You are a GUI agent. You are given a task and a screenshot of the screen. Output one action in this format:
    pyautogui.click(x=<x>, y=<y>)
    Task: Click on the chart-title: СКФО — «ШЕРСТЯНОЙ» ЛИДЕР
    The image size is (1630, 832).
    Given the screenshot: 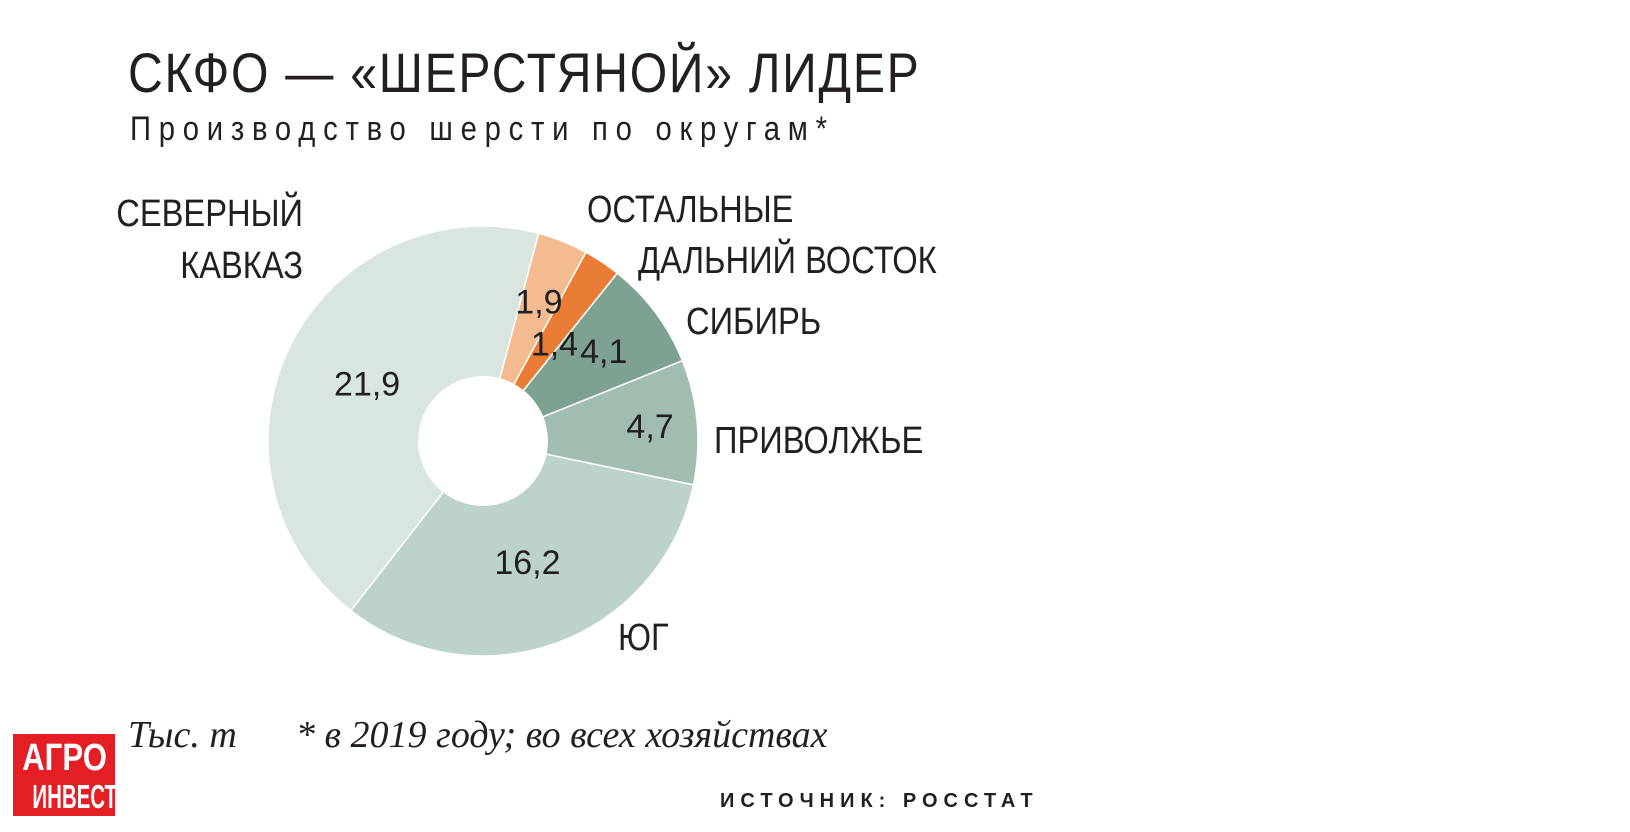 What is the action you would take?
    pyautogui.click(x=524, y=72)
    